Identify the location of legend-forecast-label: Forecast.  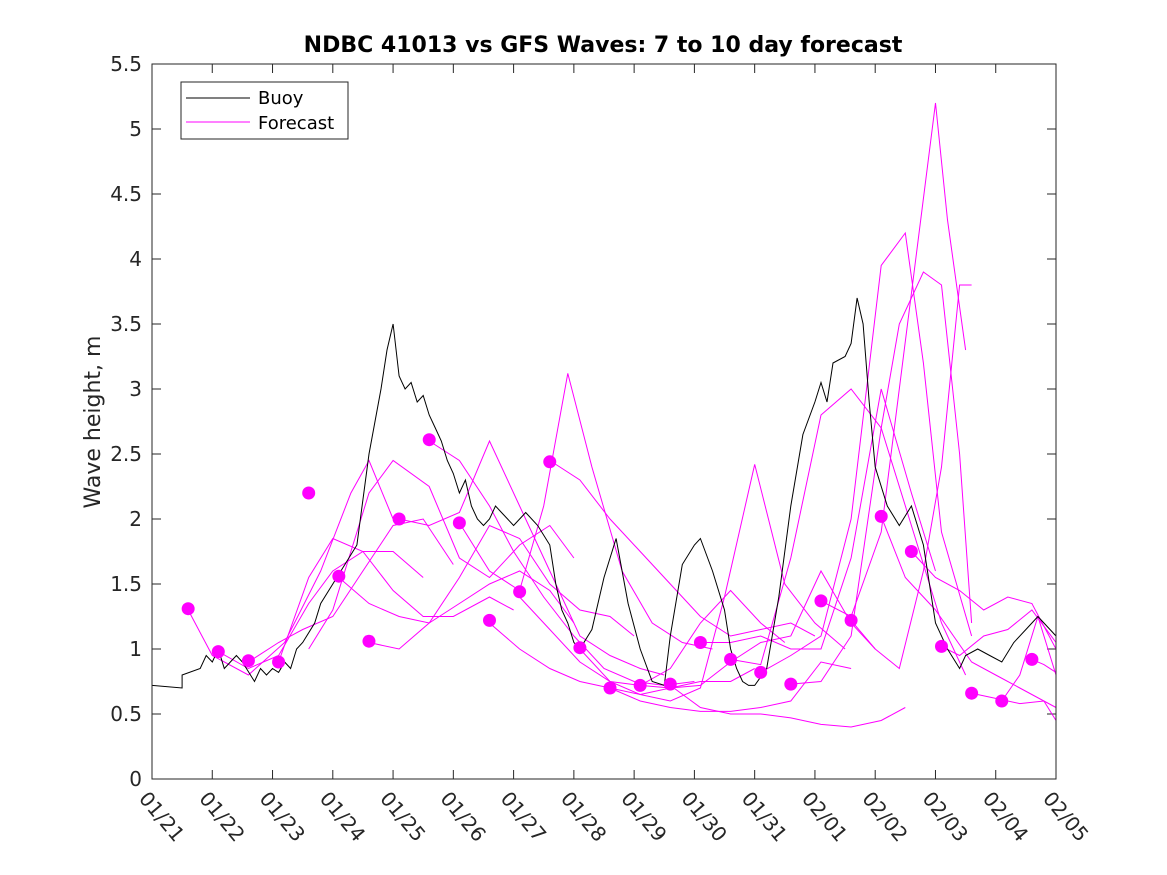
(296, 123).